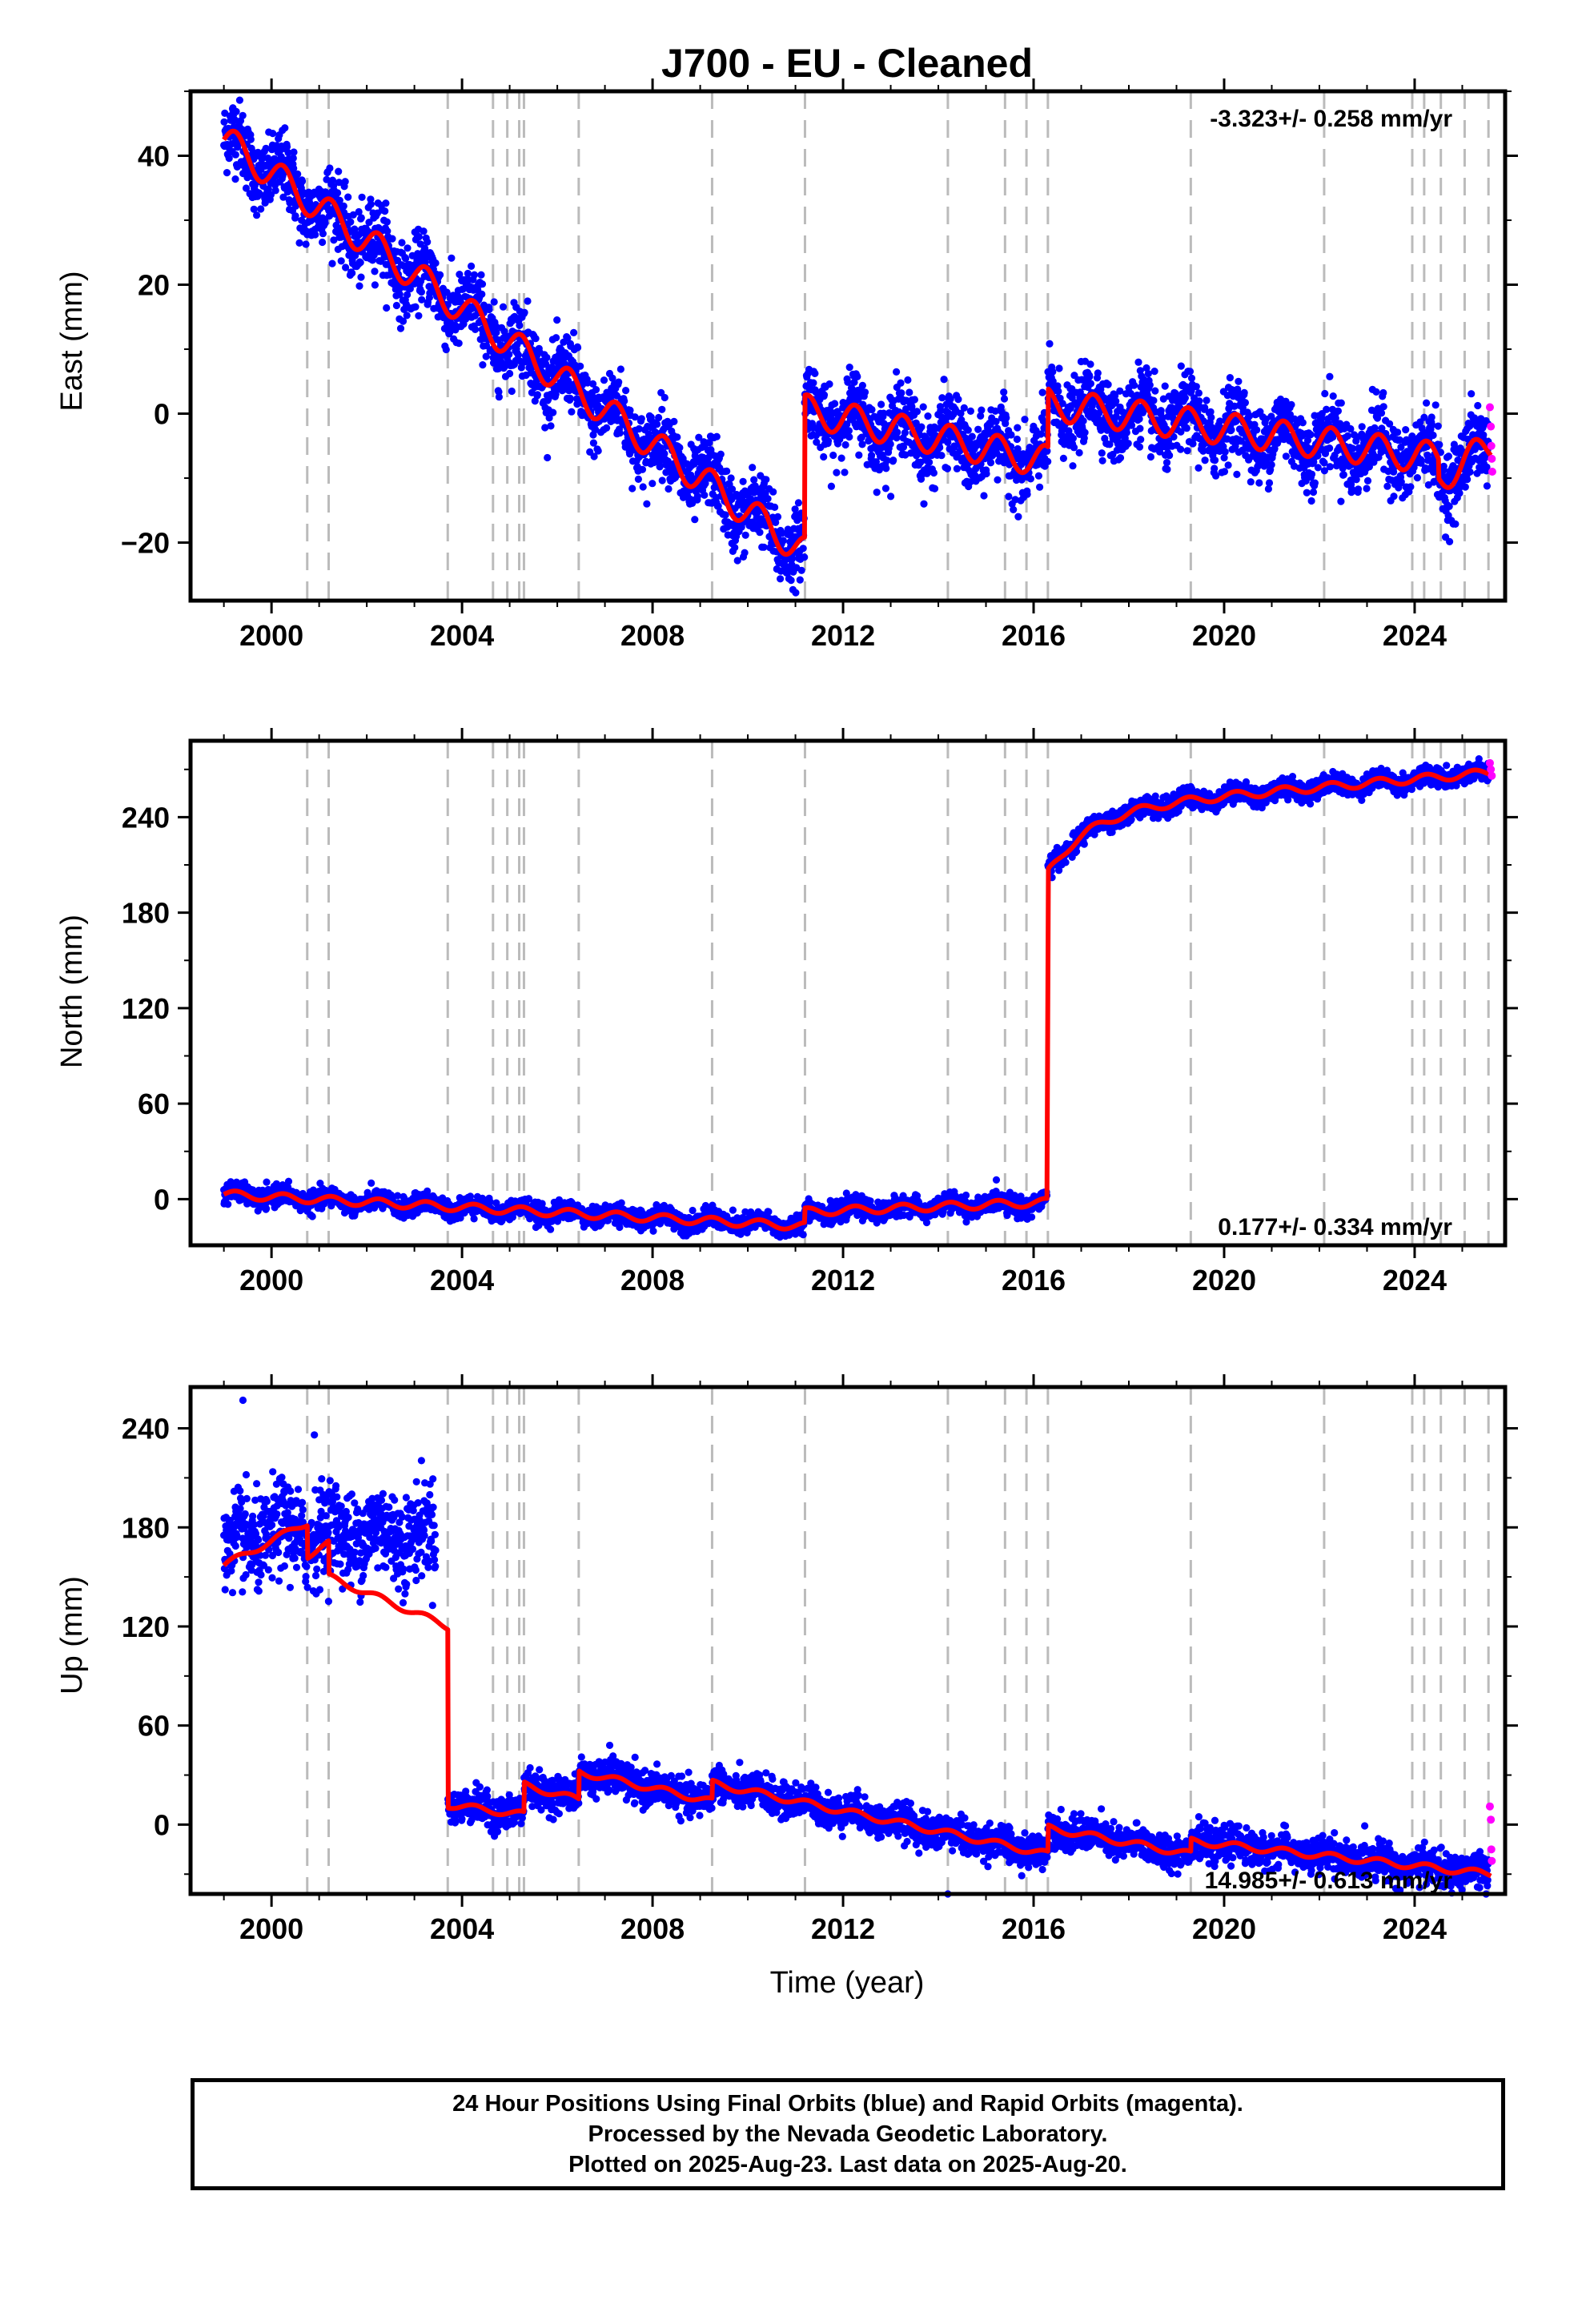 This screenshot has height=2324, width=1582. What do you see at coordinates (154, 156) in the screenshot?
I see `y-tick-label: 40` at bounding box center [154, 156].